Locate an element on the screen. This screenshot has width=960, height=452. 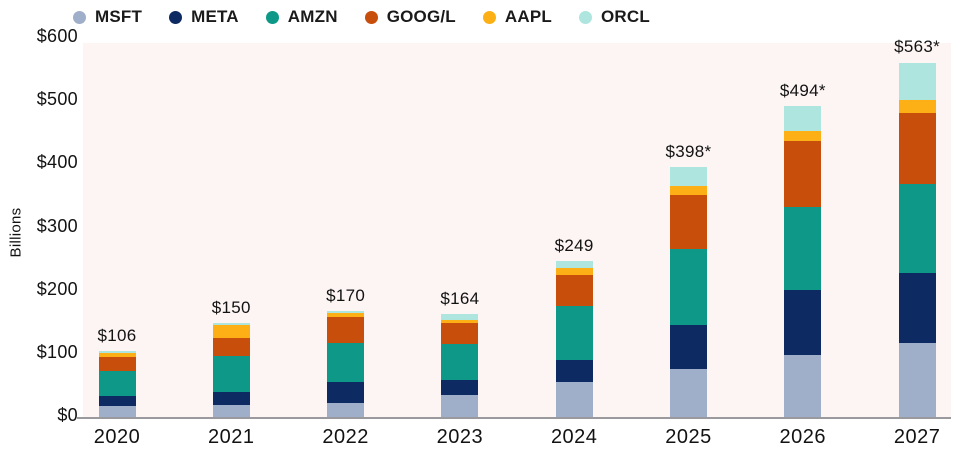
legend-label: META is located at coordinates (215, 16).